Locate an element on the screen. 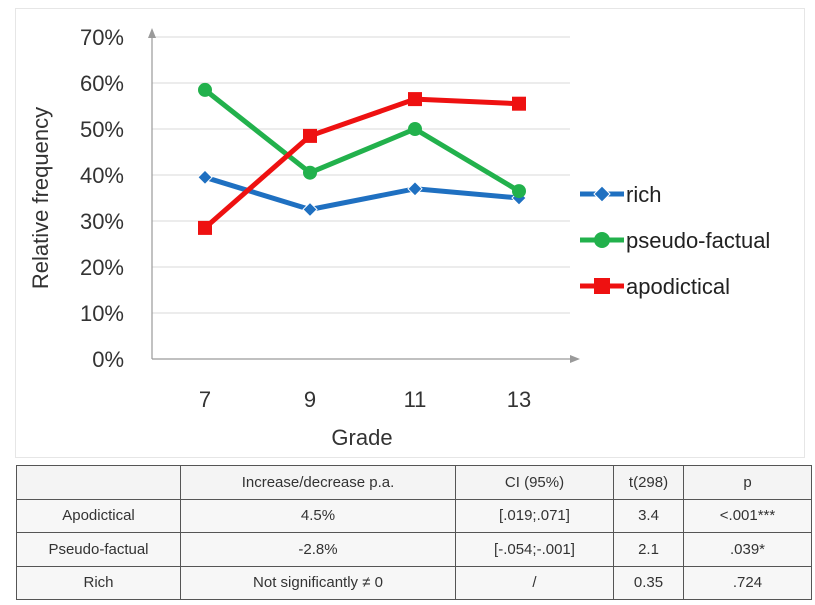 This screenshot has width=815, height=605. x-tick-label: 7 is located at coordinates (205, 399).